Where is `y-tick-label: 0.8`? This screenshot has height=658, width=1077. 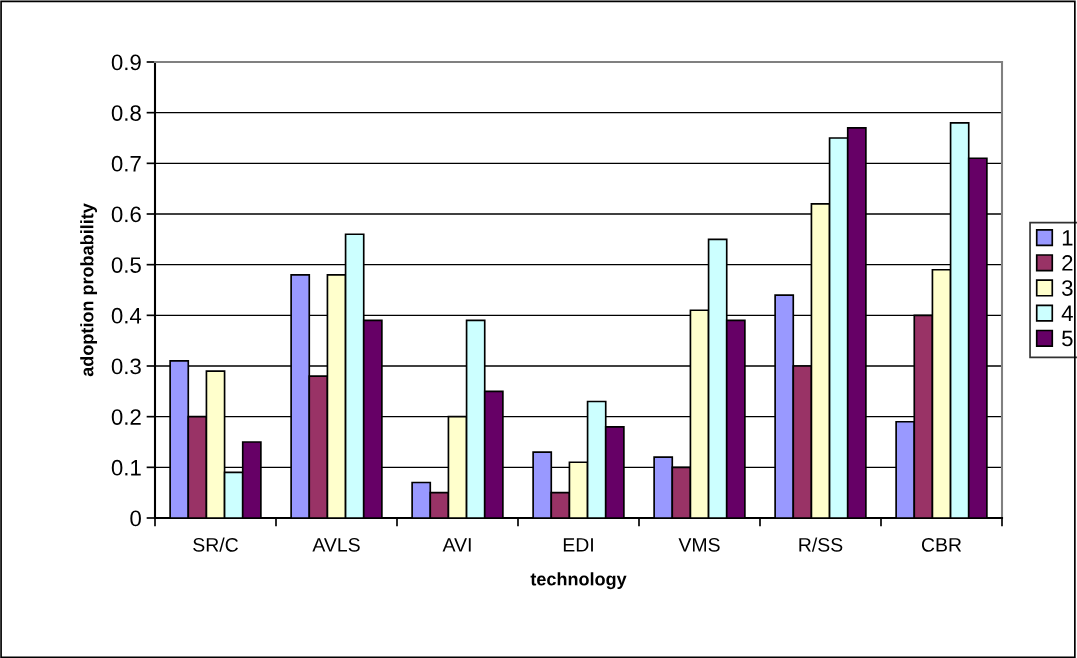 y-tick-label: 0.8 is located at coordinates (126, 113).